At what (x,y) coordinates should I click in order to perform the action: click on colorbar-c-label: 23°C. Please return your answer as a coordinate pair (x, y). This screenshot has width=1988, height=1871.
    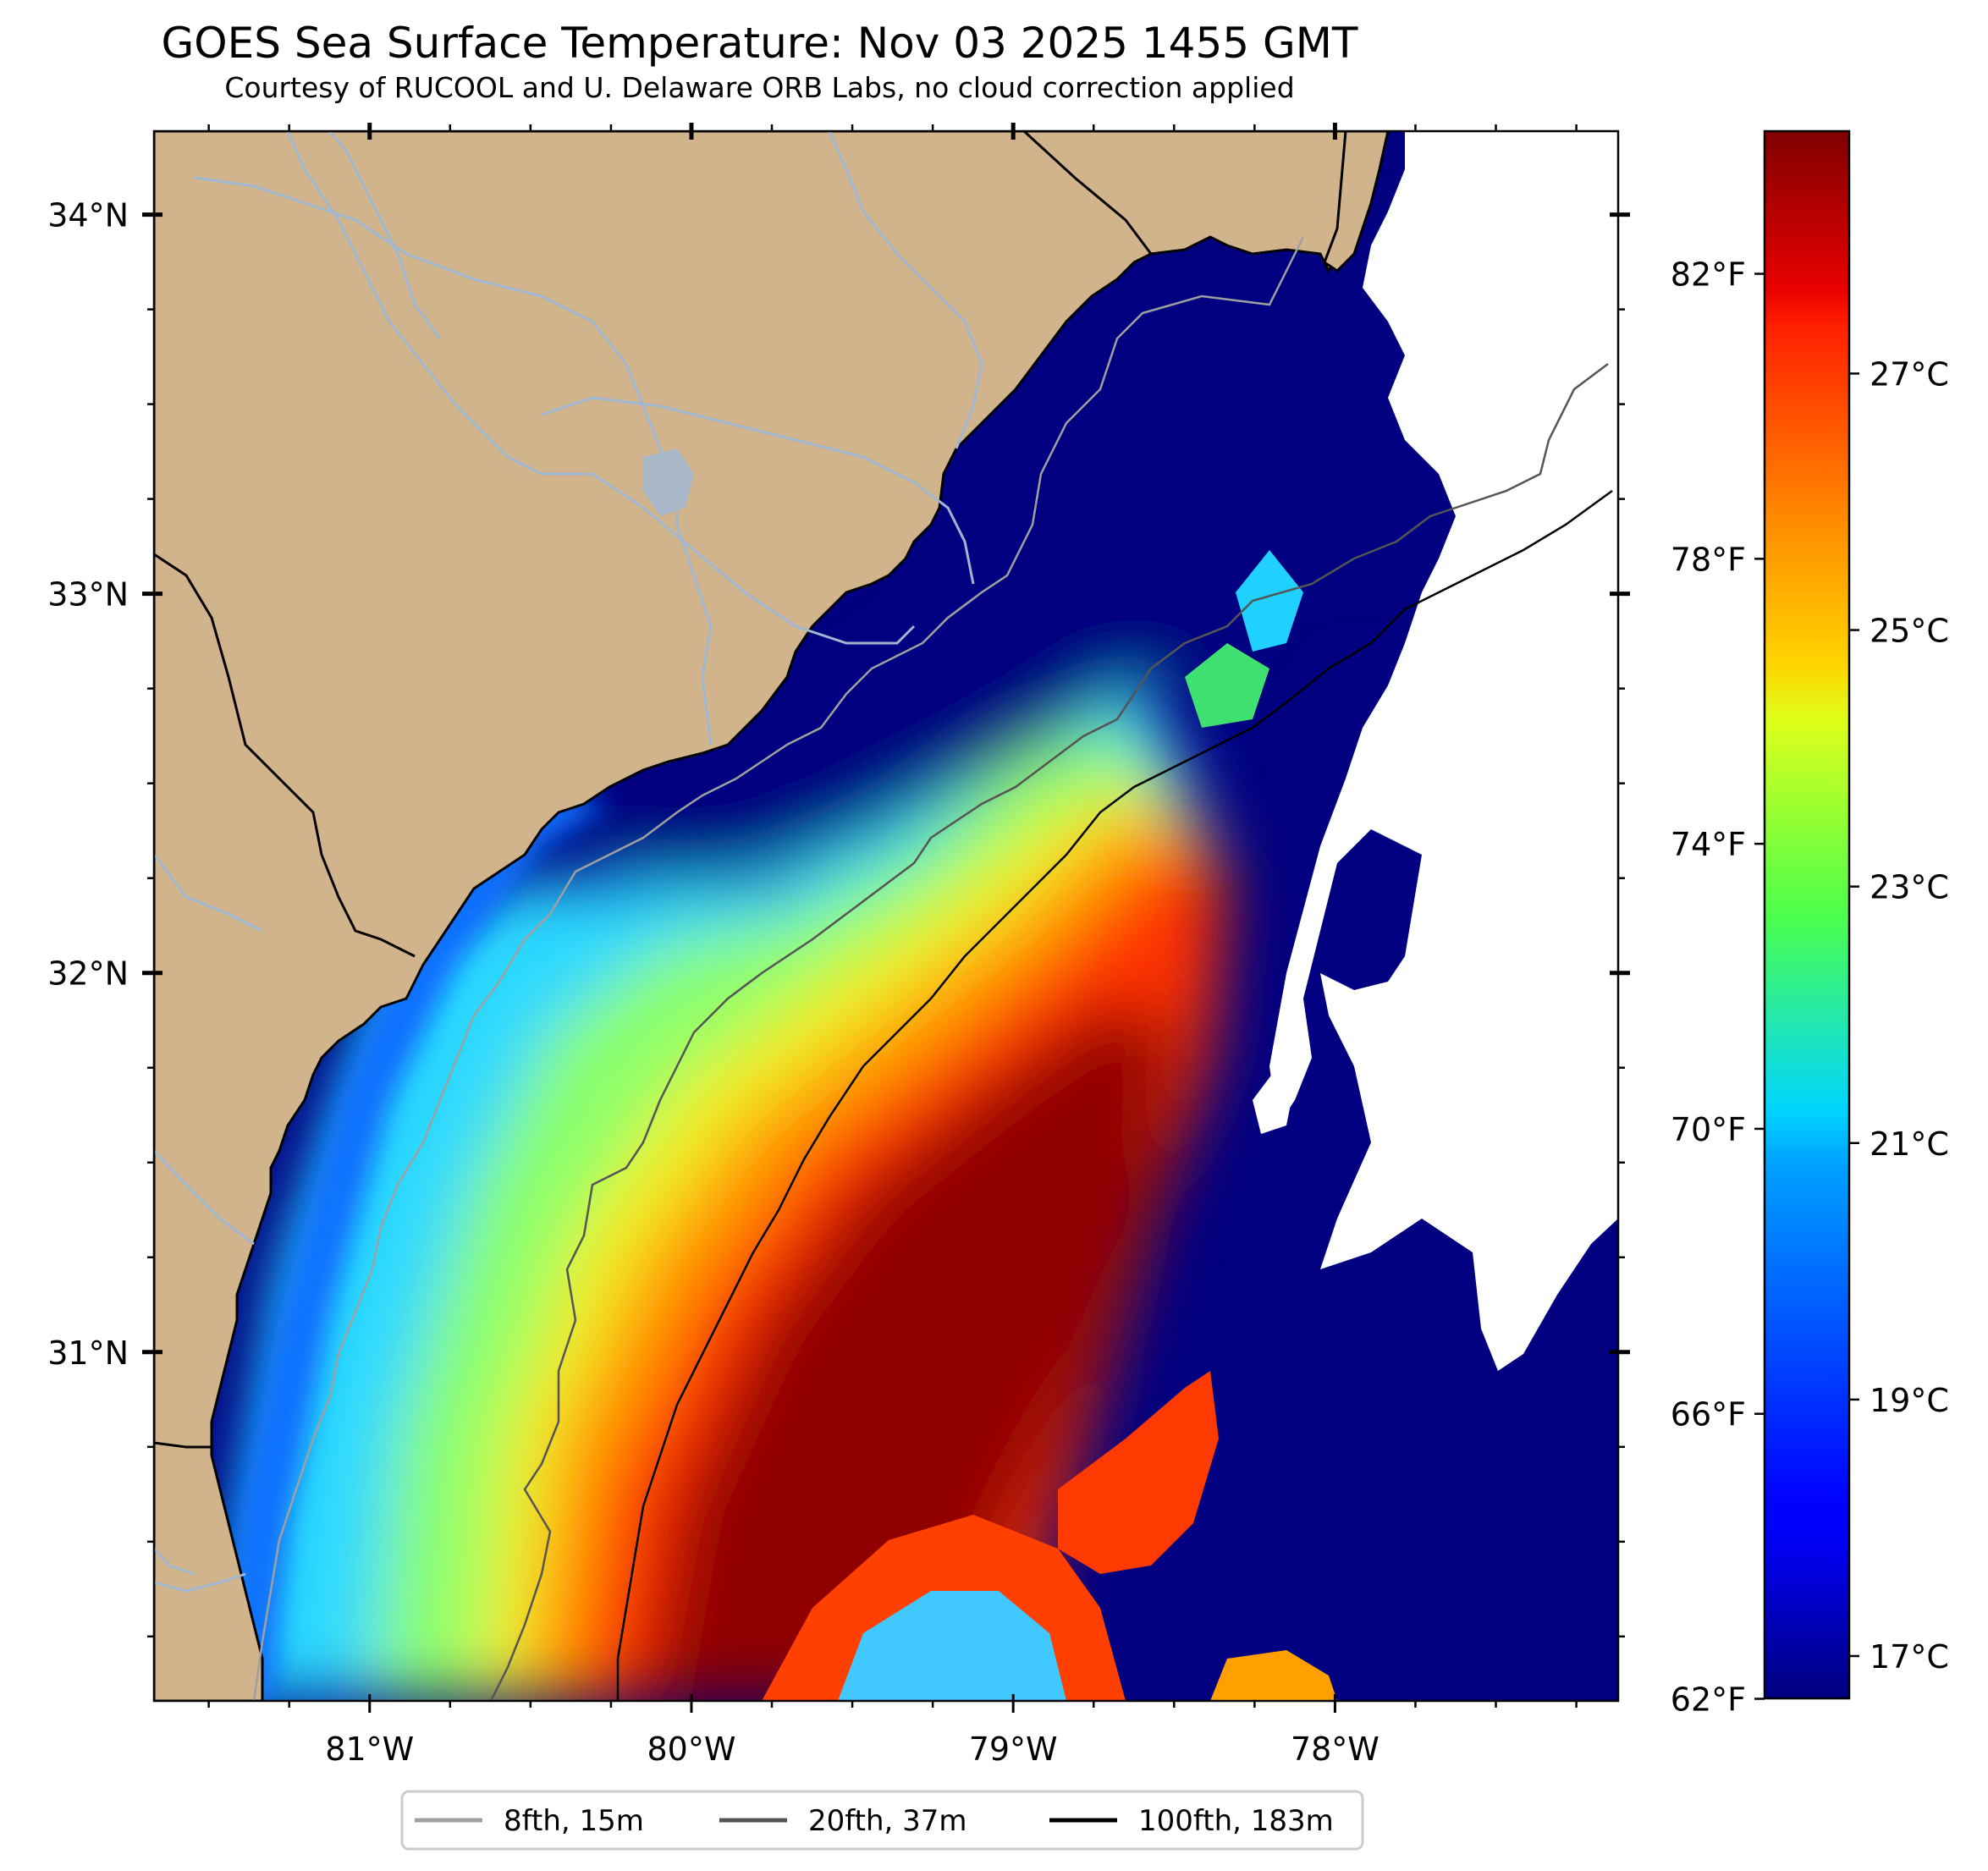
    Looking at the image, I should click on (1909, 887).